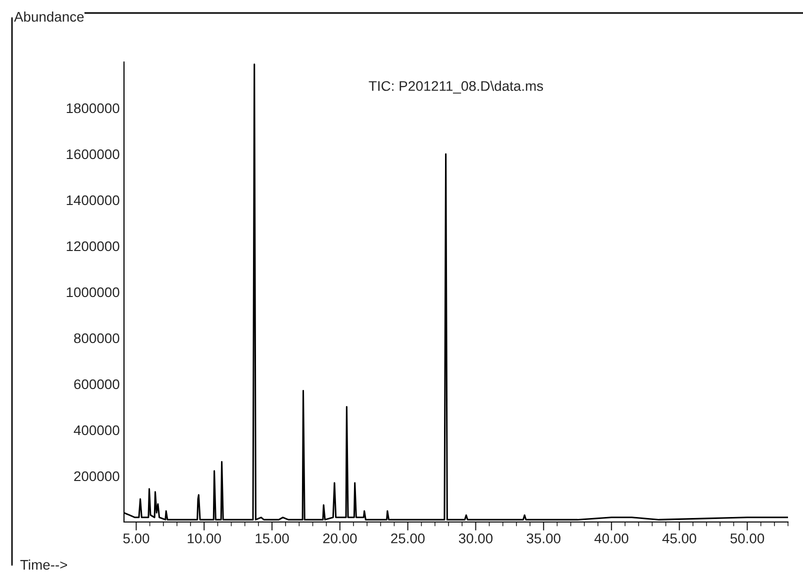  What do you see at coordinates (97, 384) in the screenshot?
I see `y-tick-label: 600000` at bounding box center [97, 384].